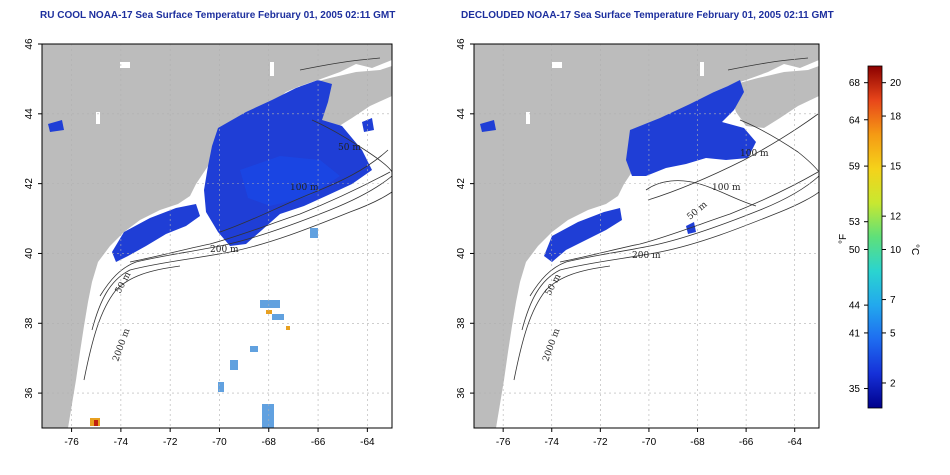 Image resolution: width=950 pixels, height=475 pixels. Describe the element at coordinates (855, 167) in the screenshot. I see `colorbar-f-tick-label: 59` at that location.